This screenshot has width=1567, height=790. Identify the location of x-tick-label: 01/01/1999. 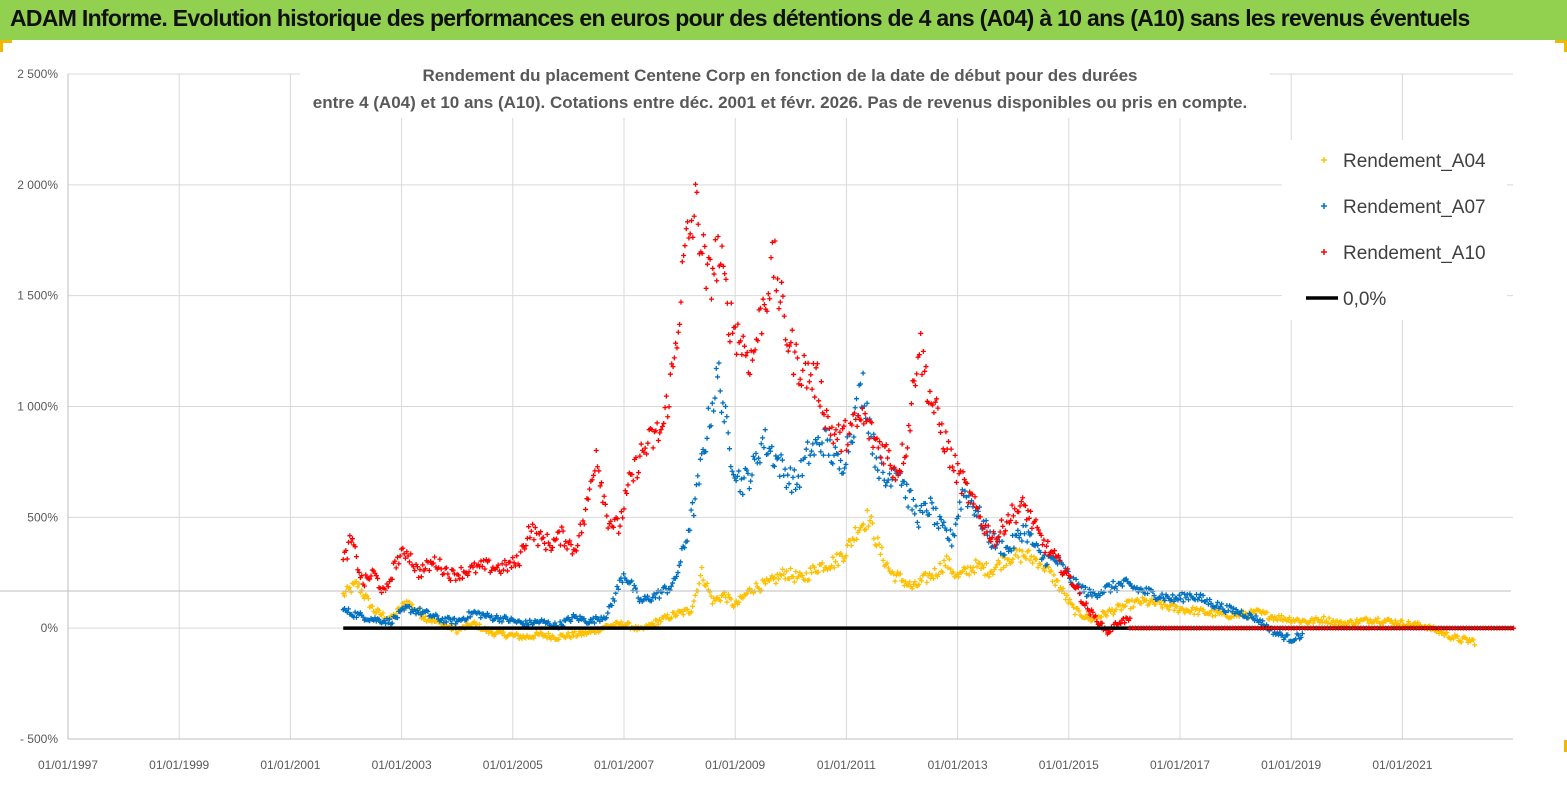
(179, 765).